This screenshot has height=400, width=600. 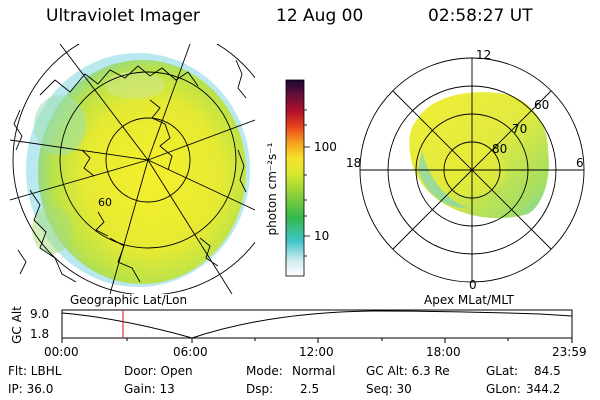 I want to click on colorbar-unit-label: photon cm⁻²s⁻¹, so click(x=272, y=189).